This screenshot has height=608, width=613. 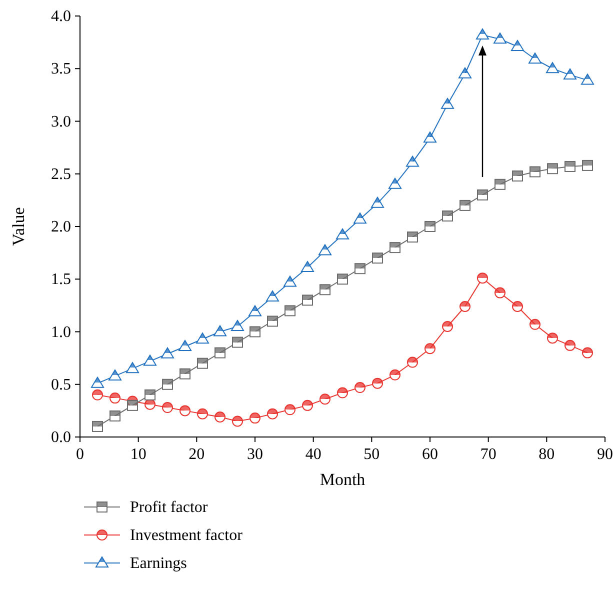 I want to click on y-tick-label: 4.0, so click(x=61, y=16).